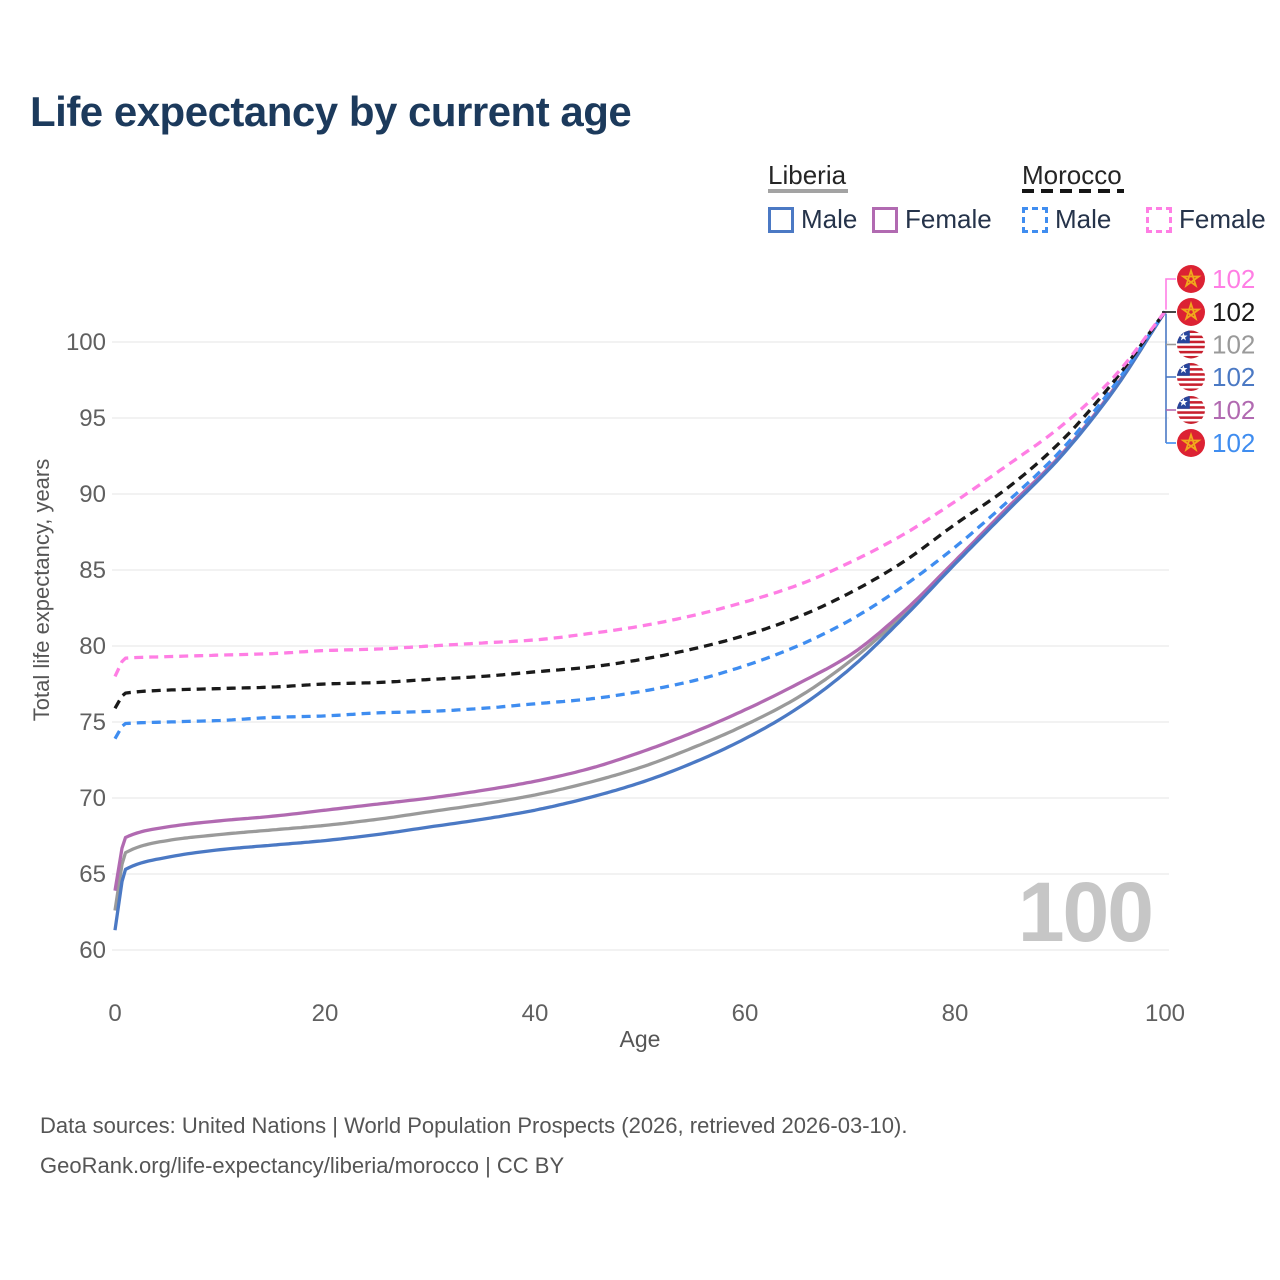  Describe the element at coordinates (1233, 377) in the screenshot. I see `end-value-label-liberia_male: 102` at that location.